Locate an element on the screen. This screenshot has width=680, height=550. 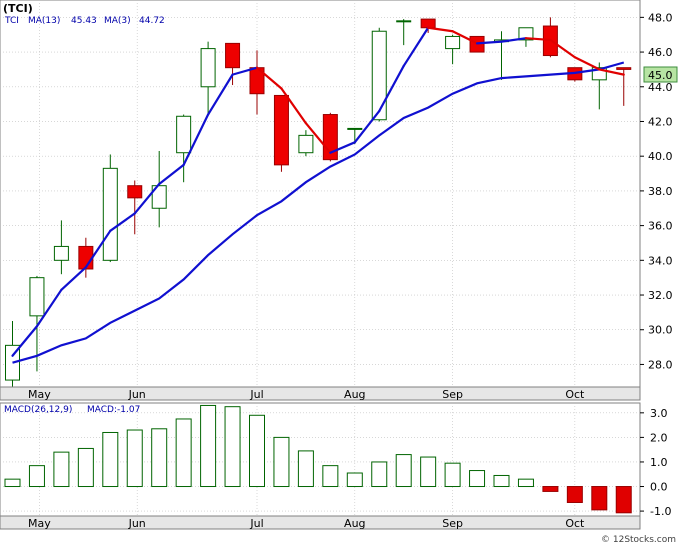
price-x-axis-band is located at coordinates (320, 393).